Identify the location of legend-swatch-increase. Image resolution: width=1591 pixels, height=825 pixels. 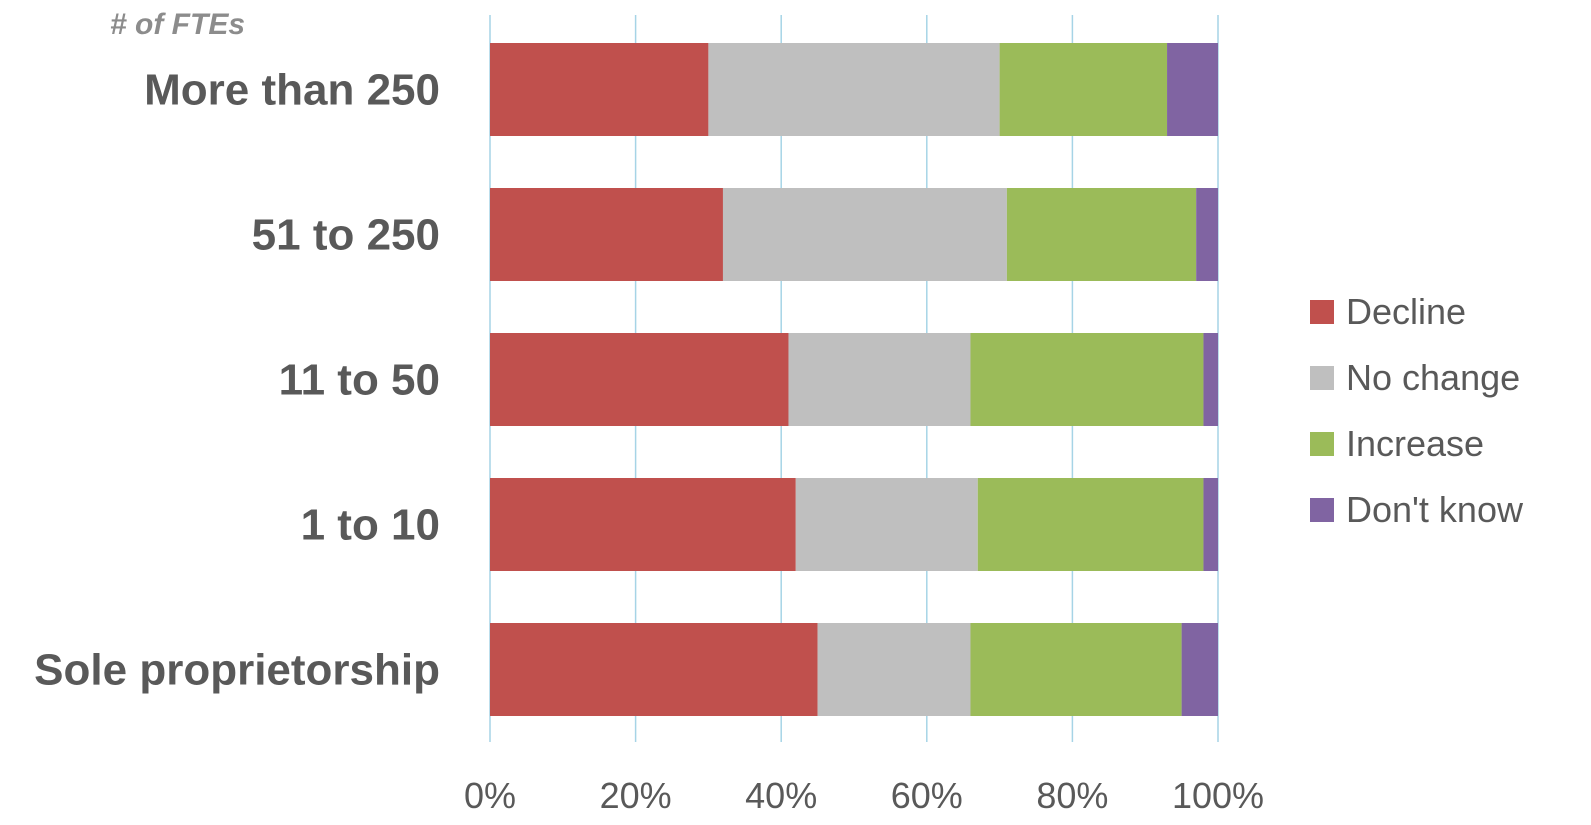
(1322, 444).